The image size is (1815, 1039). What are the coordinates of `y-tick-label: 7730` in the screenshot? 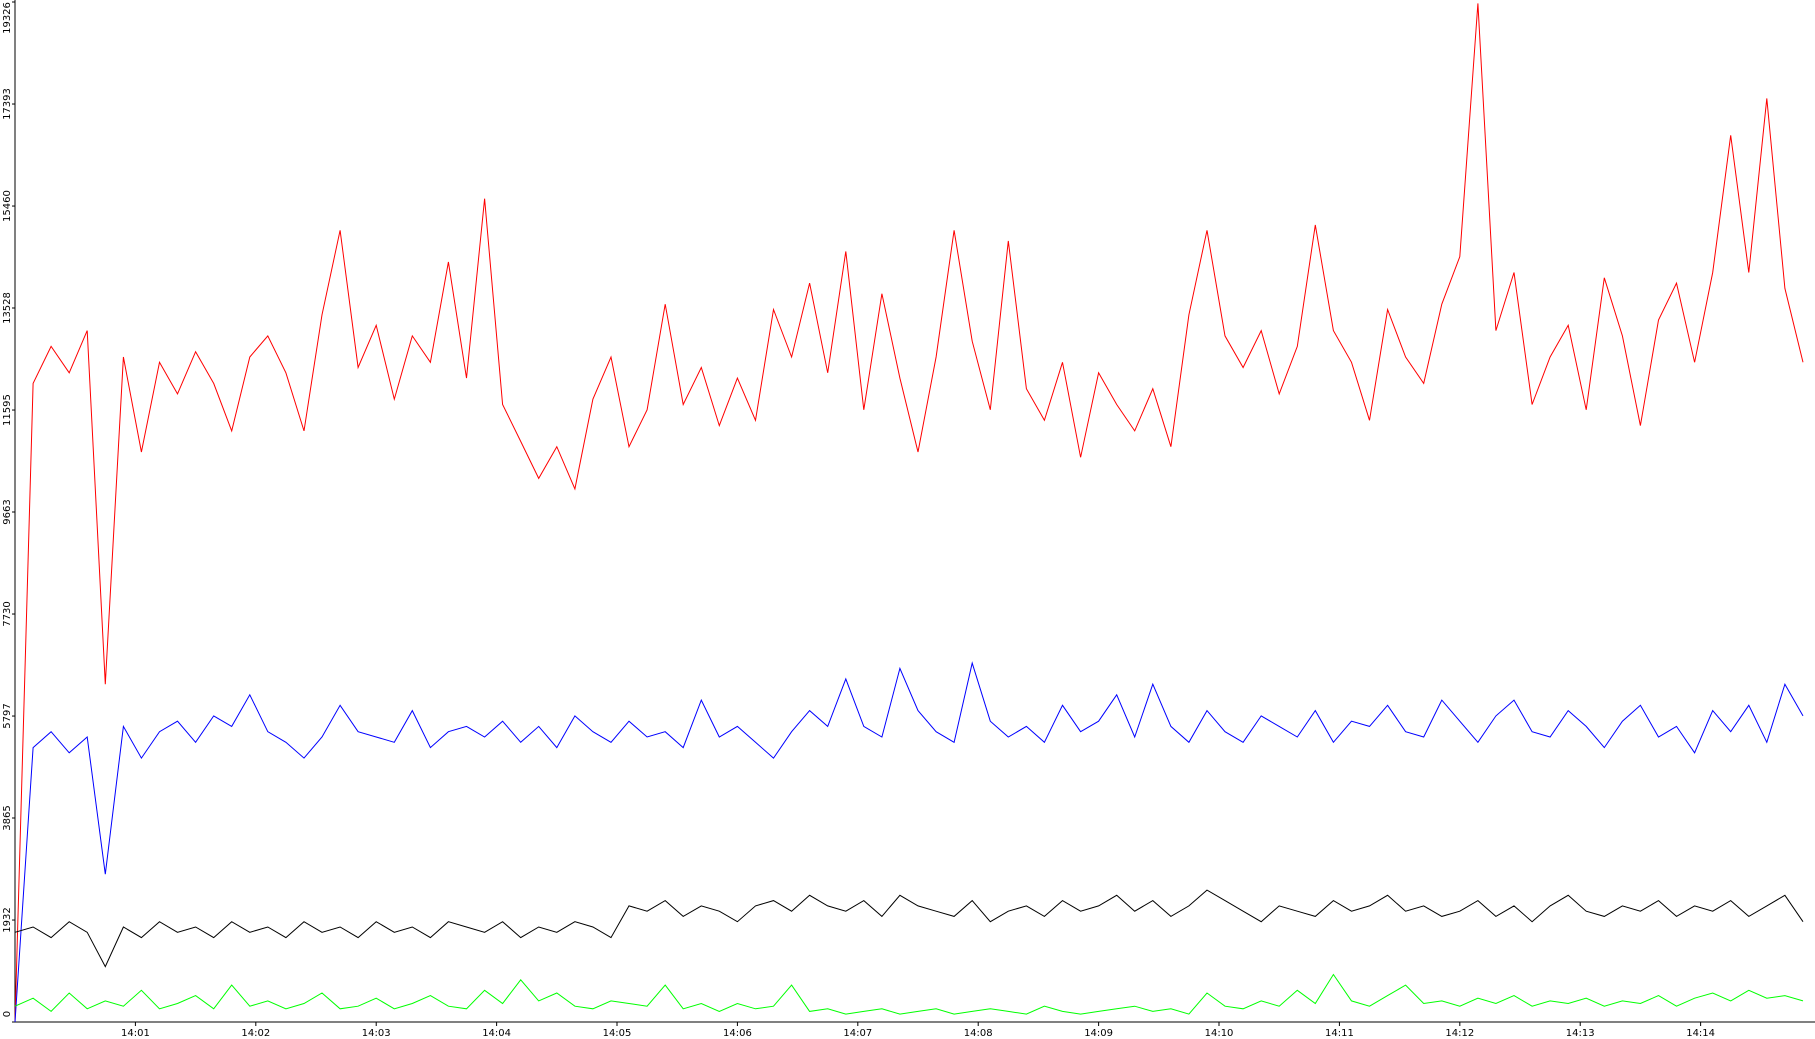 It's located at (7, 613).